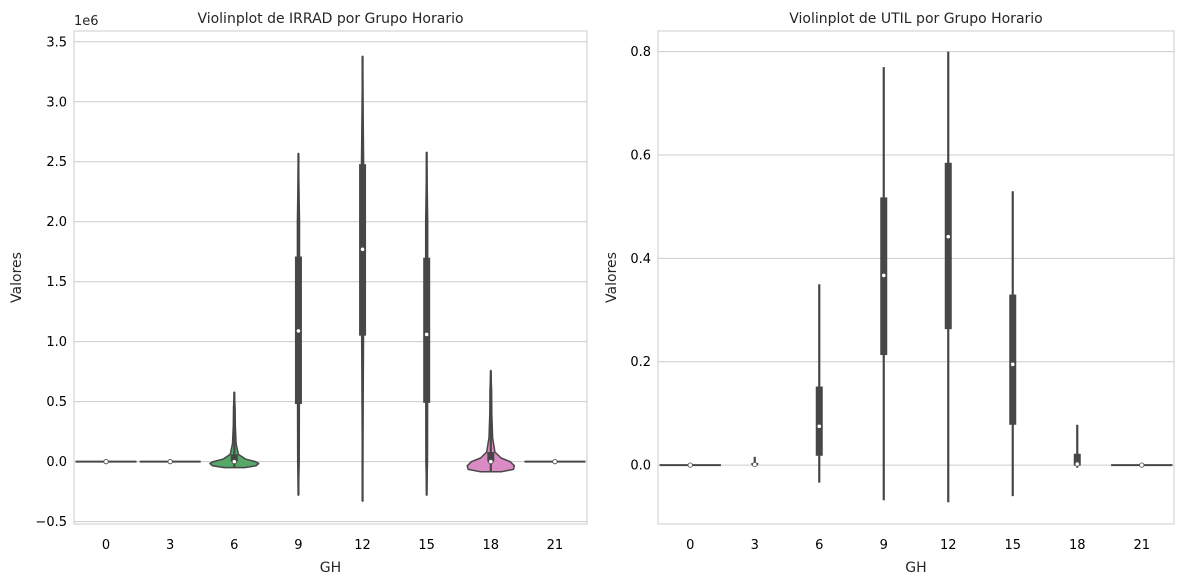 The image size is (1183, 584). What do you see at coordinates (56, 282) in the screenshot?
I see `y-tick-label: 1.5` at bounding box center [56, 282].